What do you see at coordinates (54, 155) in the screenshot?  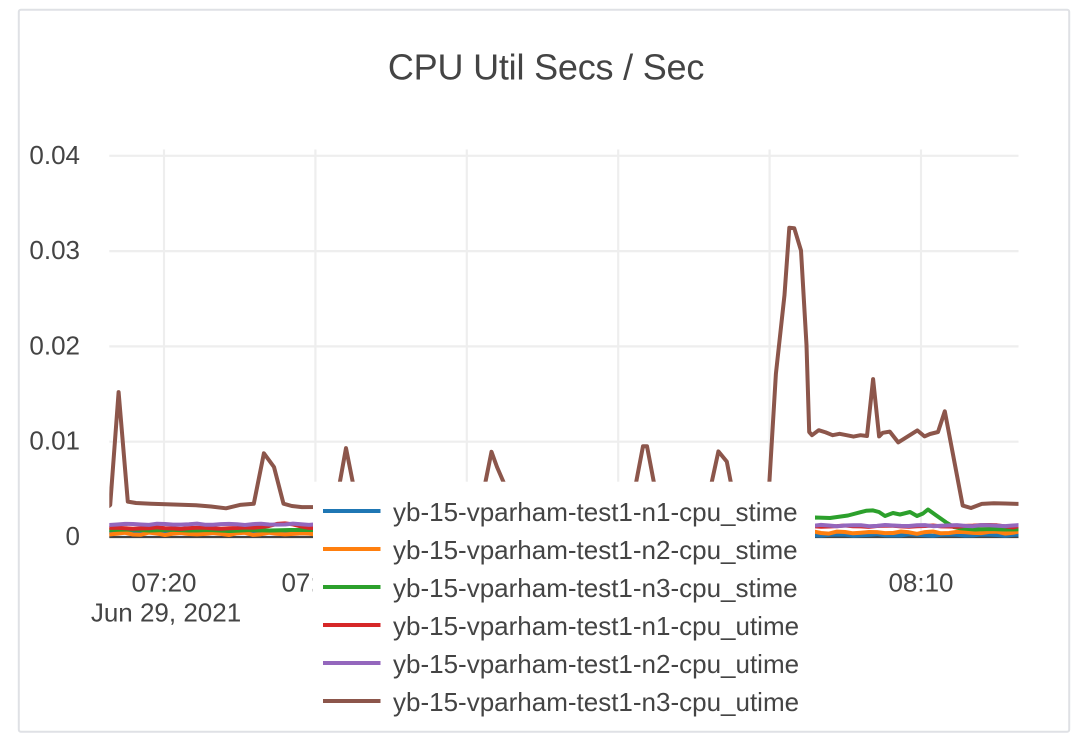 I see `svg-text: 0.04` at bounding box center [54, 155].